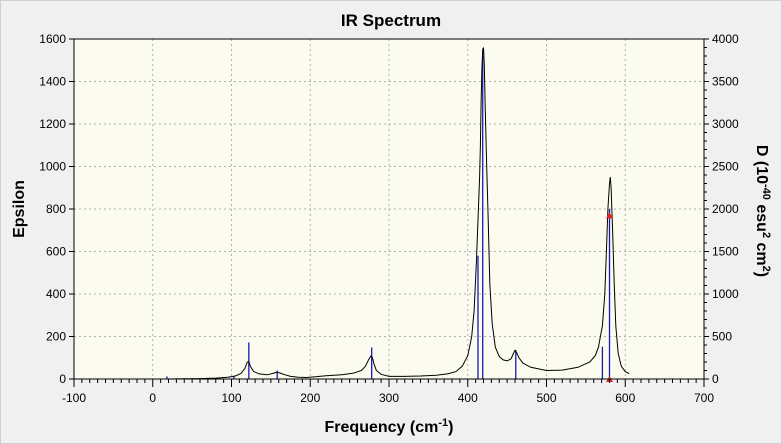 This screenshot has height=444, width=782. I want to click on y2-tick-label: 2500, so click(725, 167).